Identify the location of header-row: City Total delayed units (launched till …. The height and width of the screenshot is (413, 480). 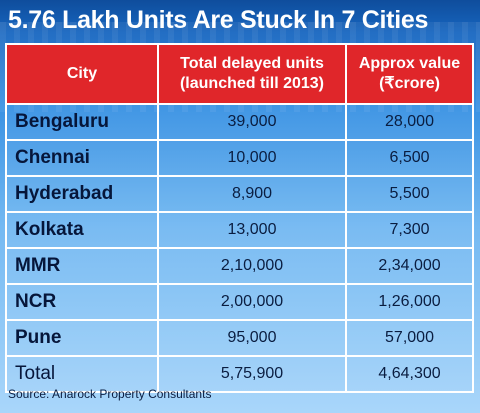
(239, 74).